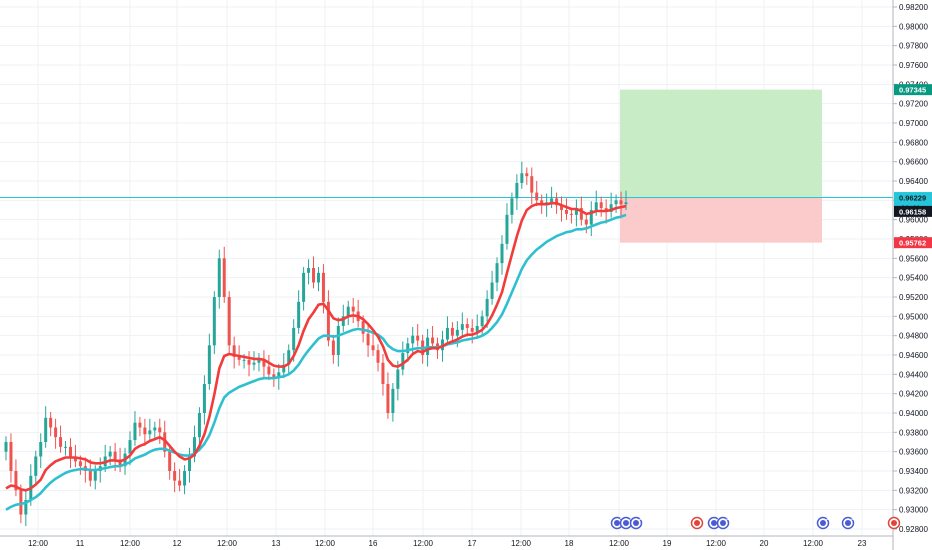  What do you see at coordinates (721, 143) in the screenshot?
I see `target-zone` at bounding box center [721, 143].